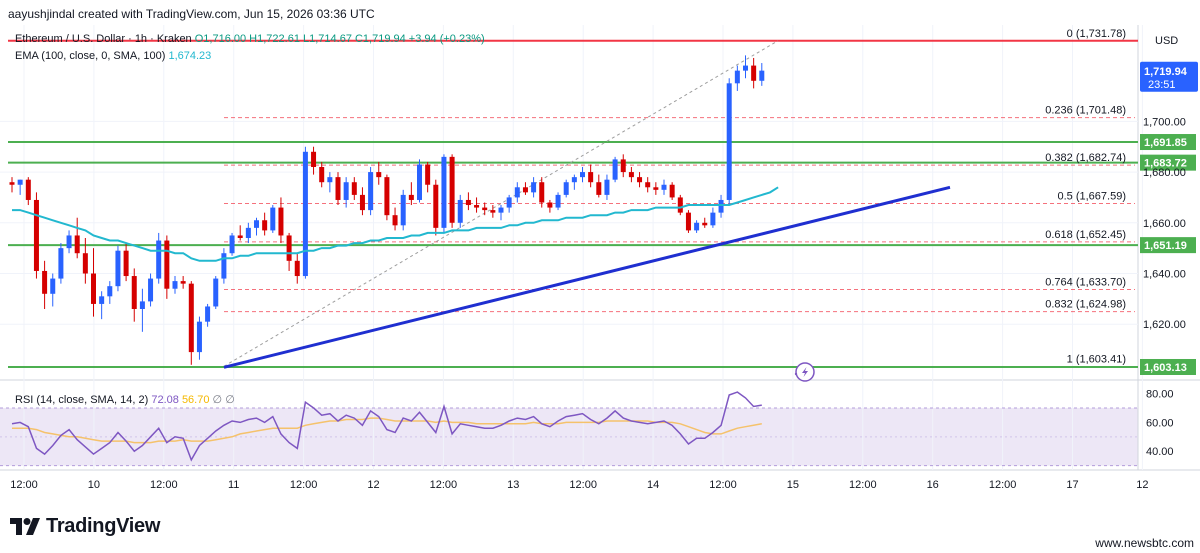  What do you see at coordinates (195, 400) in the screenshot?
I see `rsi-sma-value: 56.70` at bounding box center [195, 400].